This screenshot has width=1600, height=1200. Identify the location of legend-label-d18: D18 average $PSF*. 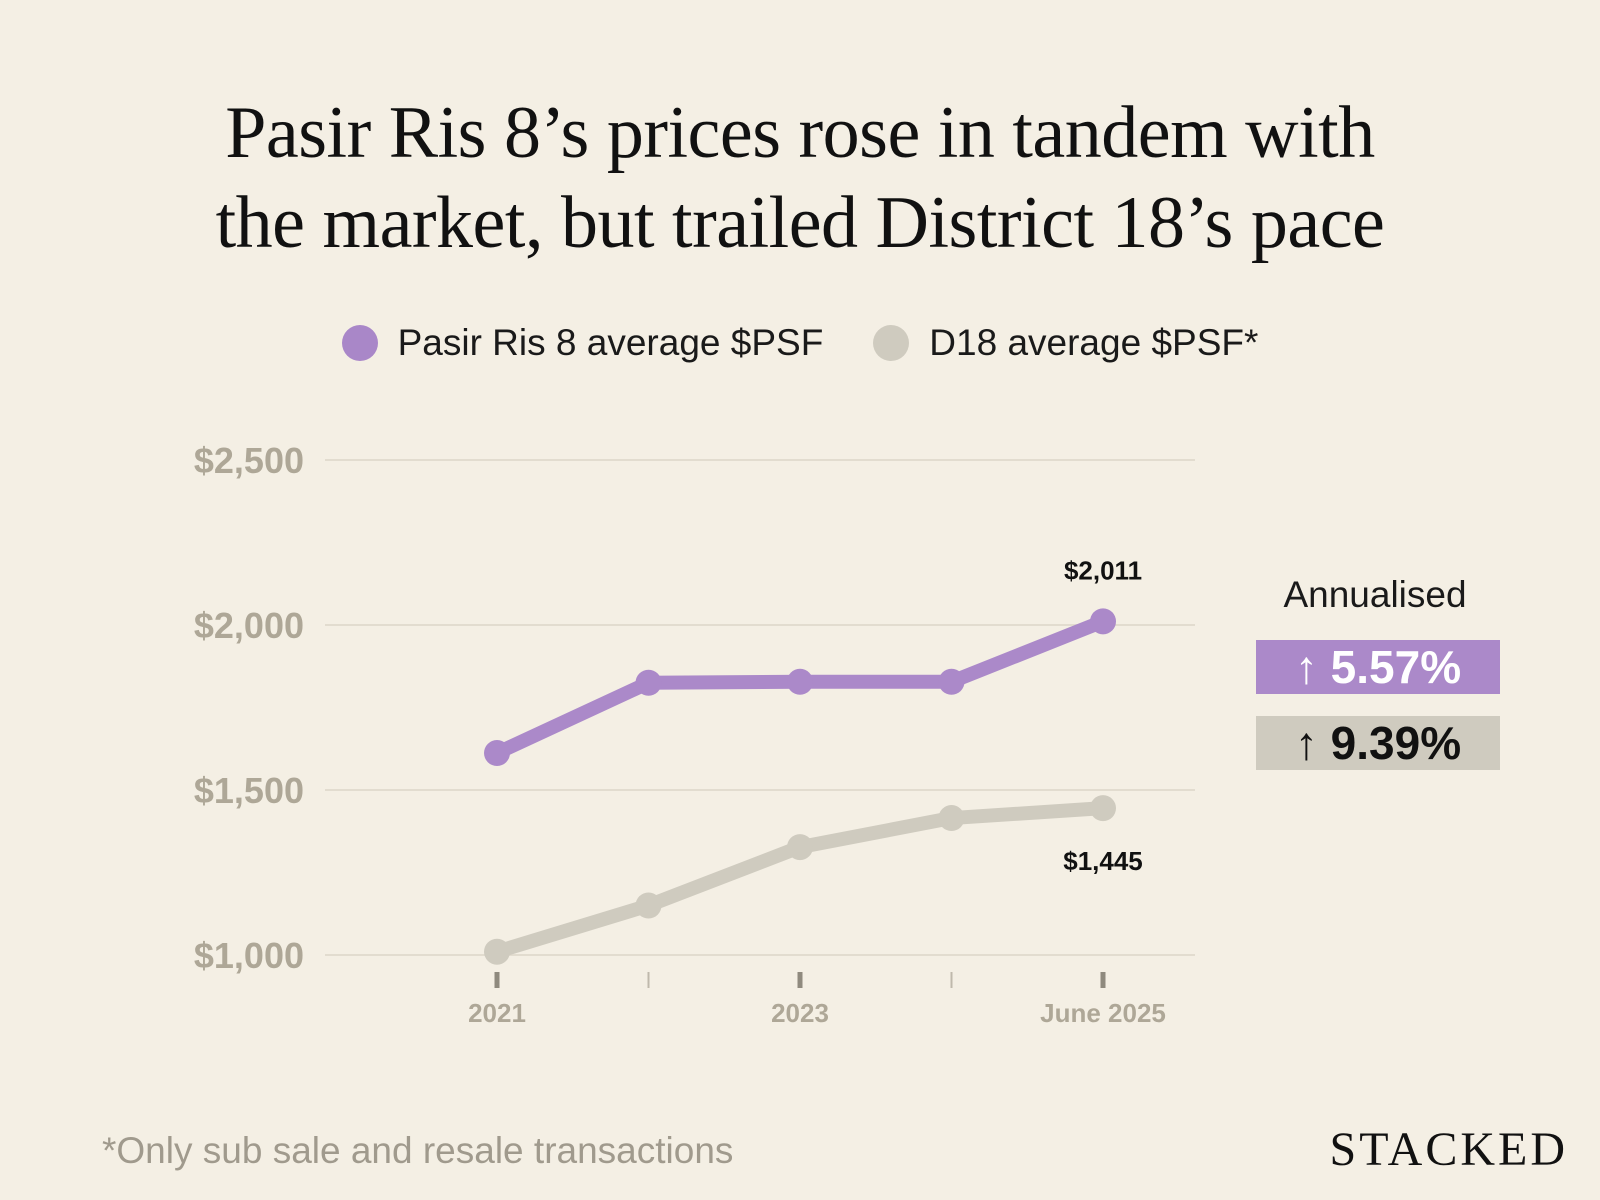
(1094, 342).